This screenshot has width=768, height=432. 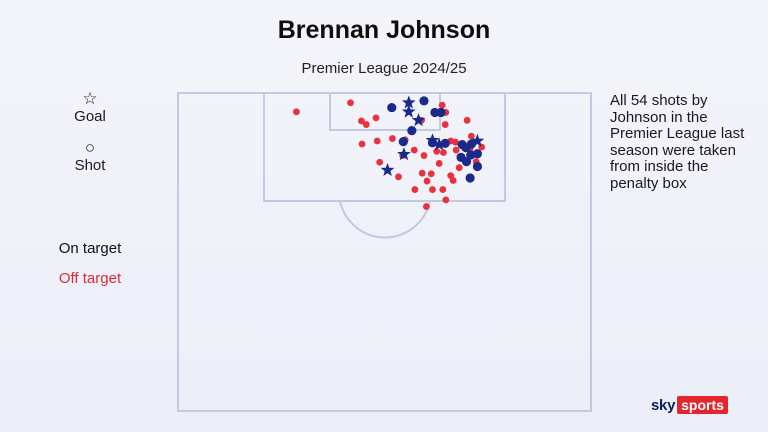 I want to click on chart-title: Brennan Johnson, so click(x=384, y=30).